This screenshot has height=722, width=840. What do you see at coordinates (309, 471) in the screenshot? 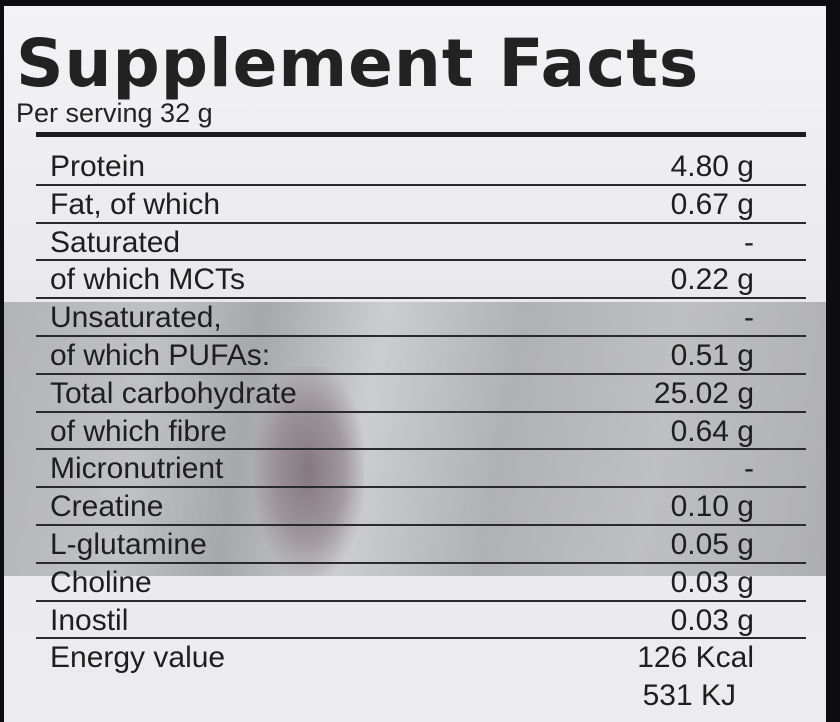
I see `foil-reflection` at bounding box center [309, 471].